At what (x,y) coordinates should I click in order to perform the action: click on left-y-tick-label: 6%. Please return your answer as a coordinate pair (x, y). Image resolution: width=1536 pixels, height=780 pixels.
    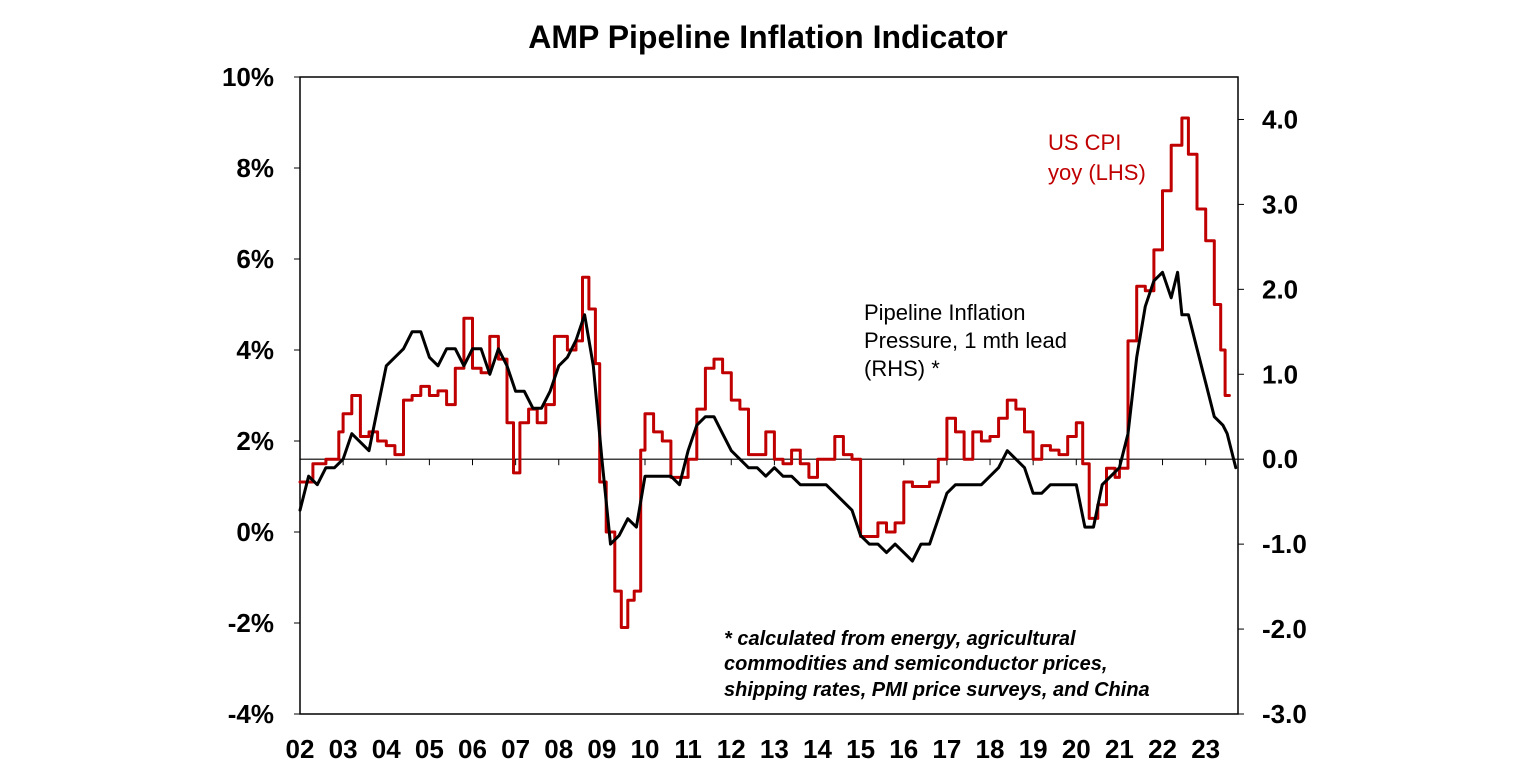
    Looking at the image, I should click on (255, 259).